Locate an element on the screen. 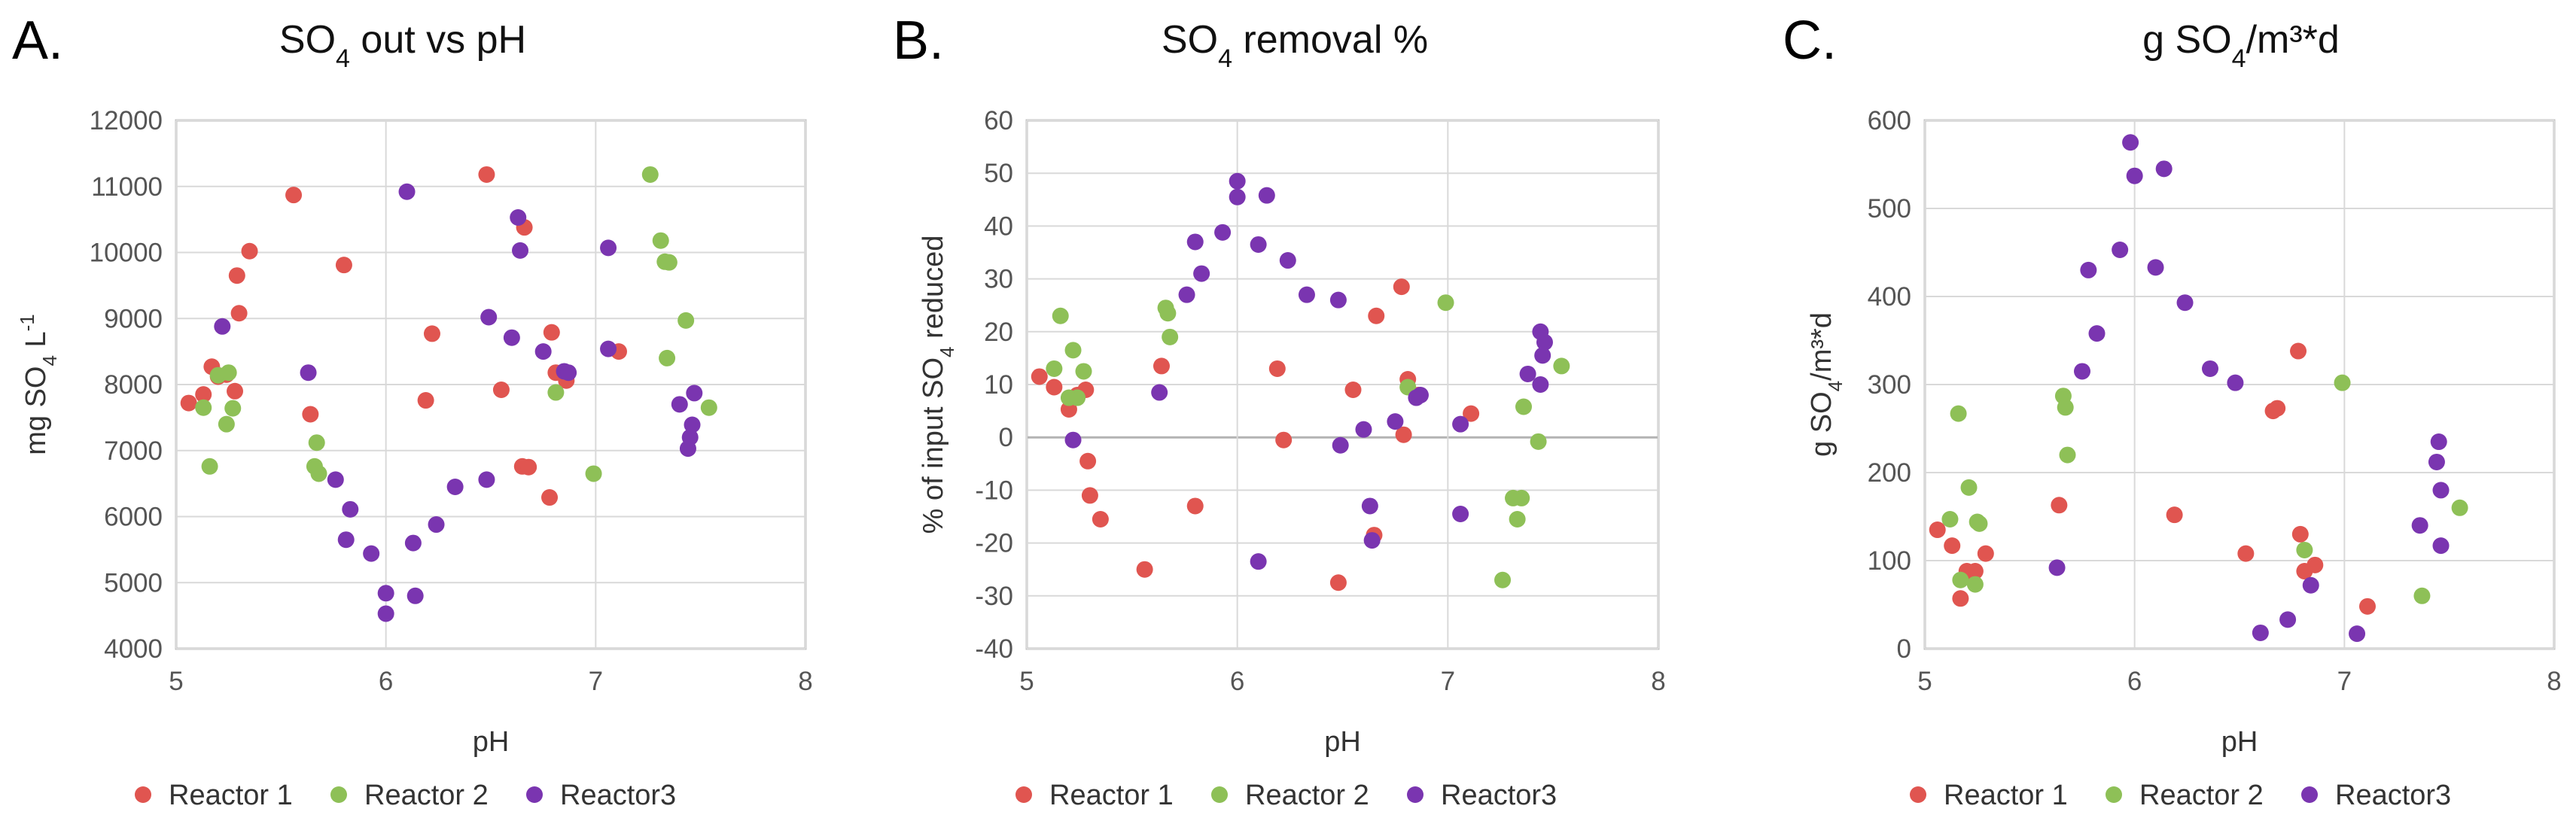 The image size is (2576, 824). y-tick-label: 400 is located at coordinates (1890, 297).